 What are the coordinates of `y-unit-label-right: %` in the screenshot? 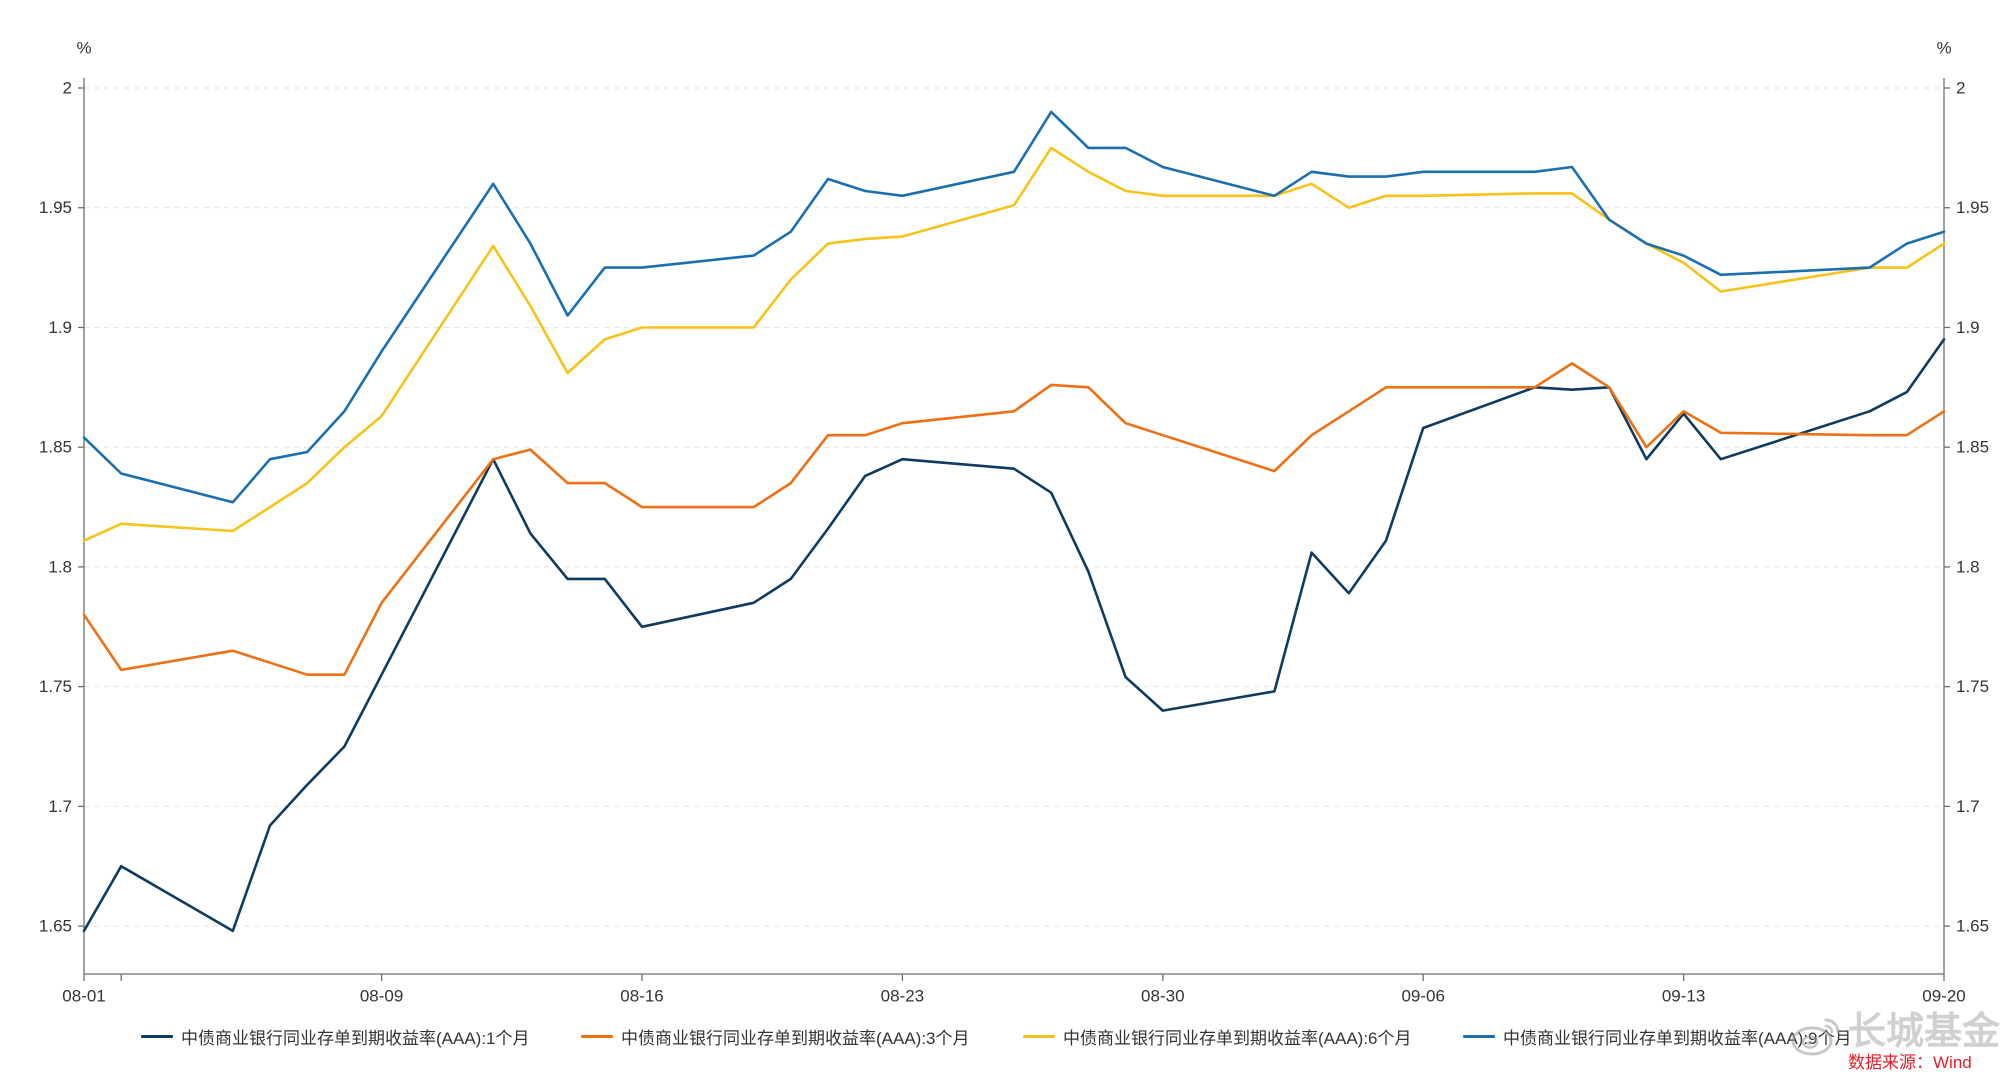 It's located at (1943, 48).